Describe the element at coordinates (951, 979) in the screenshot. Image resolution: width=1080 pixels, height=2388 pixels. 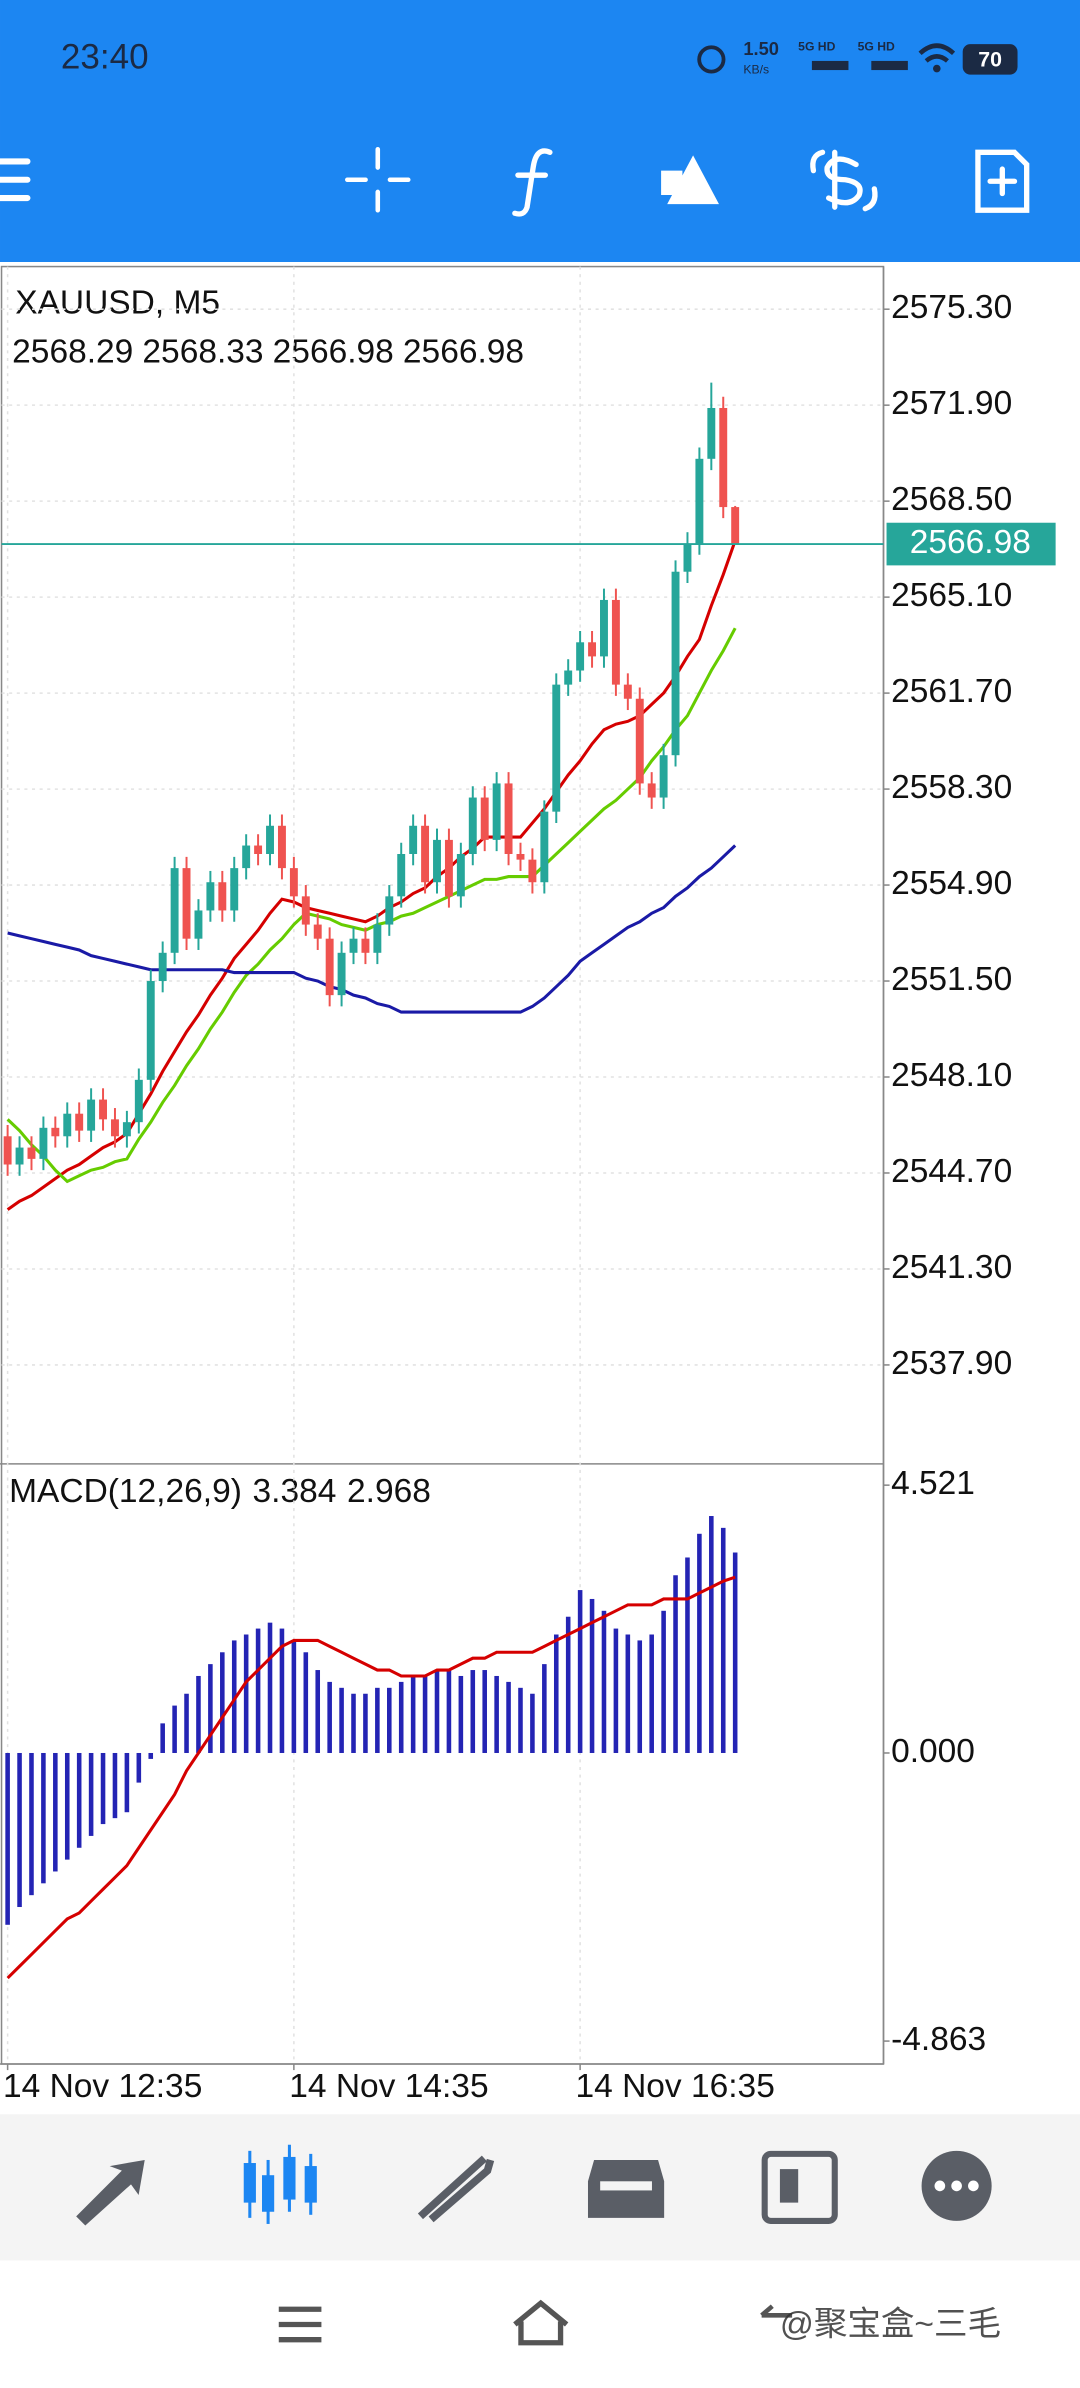
I see `y-tick-label: 2551.50` at that location.